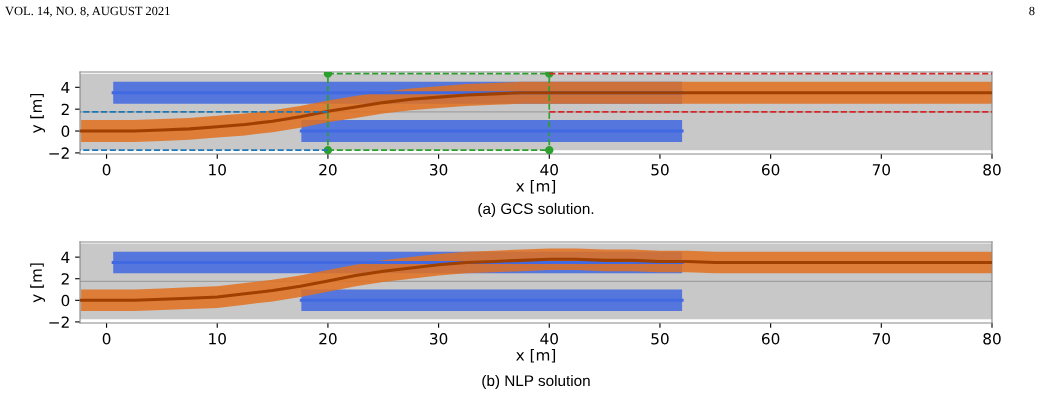 This screenshot has height=398, width=1041. Describe the element at coordinates (87, 11) in the screenshot. I see `text: VOL. 14, NO. 8, AUGUST 2021` at that location.